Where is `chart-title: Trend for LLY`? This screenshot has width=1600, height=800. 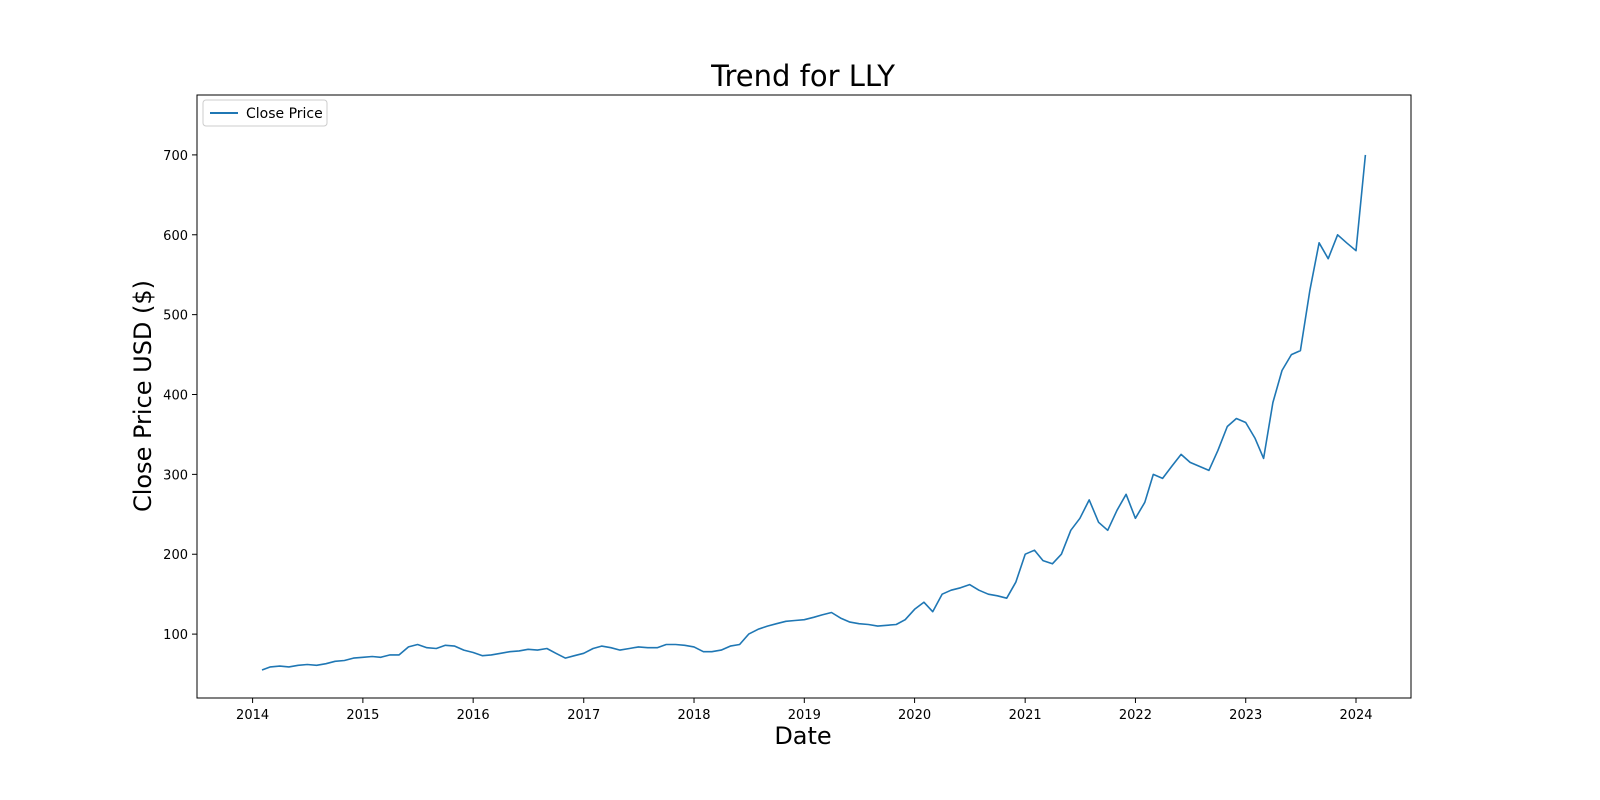
chart-title: Trend for LLY is located at coordinates (802, 76).